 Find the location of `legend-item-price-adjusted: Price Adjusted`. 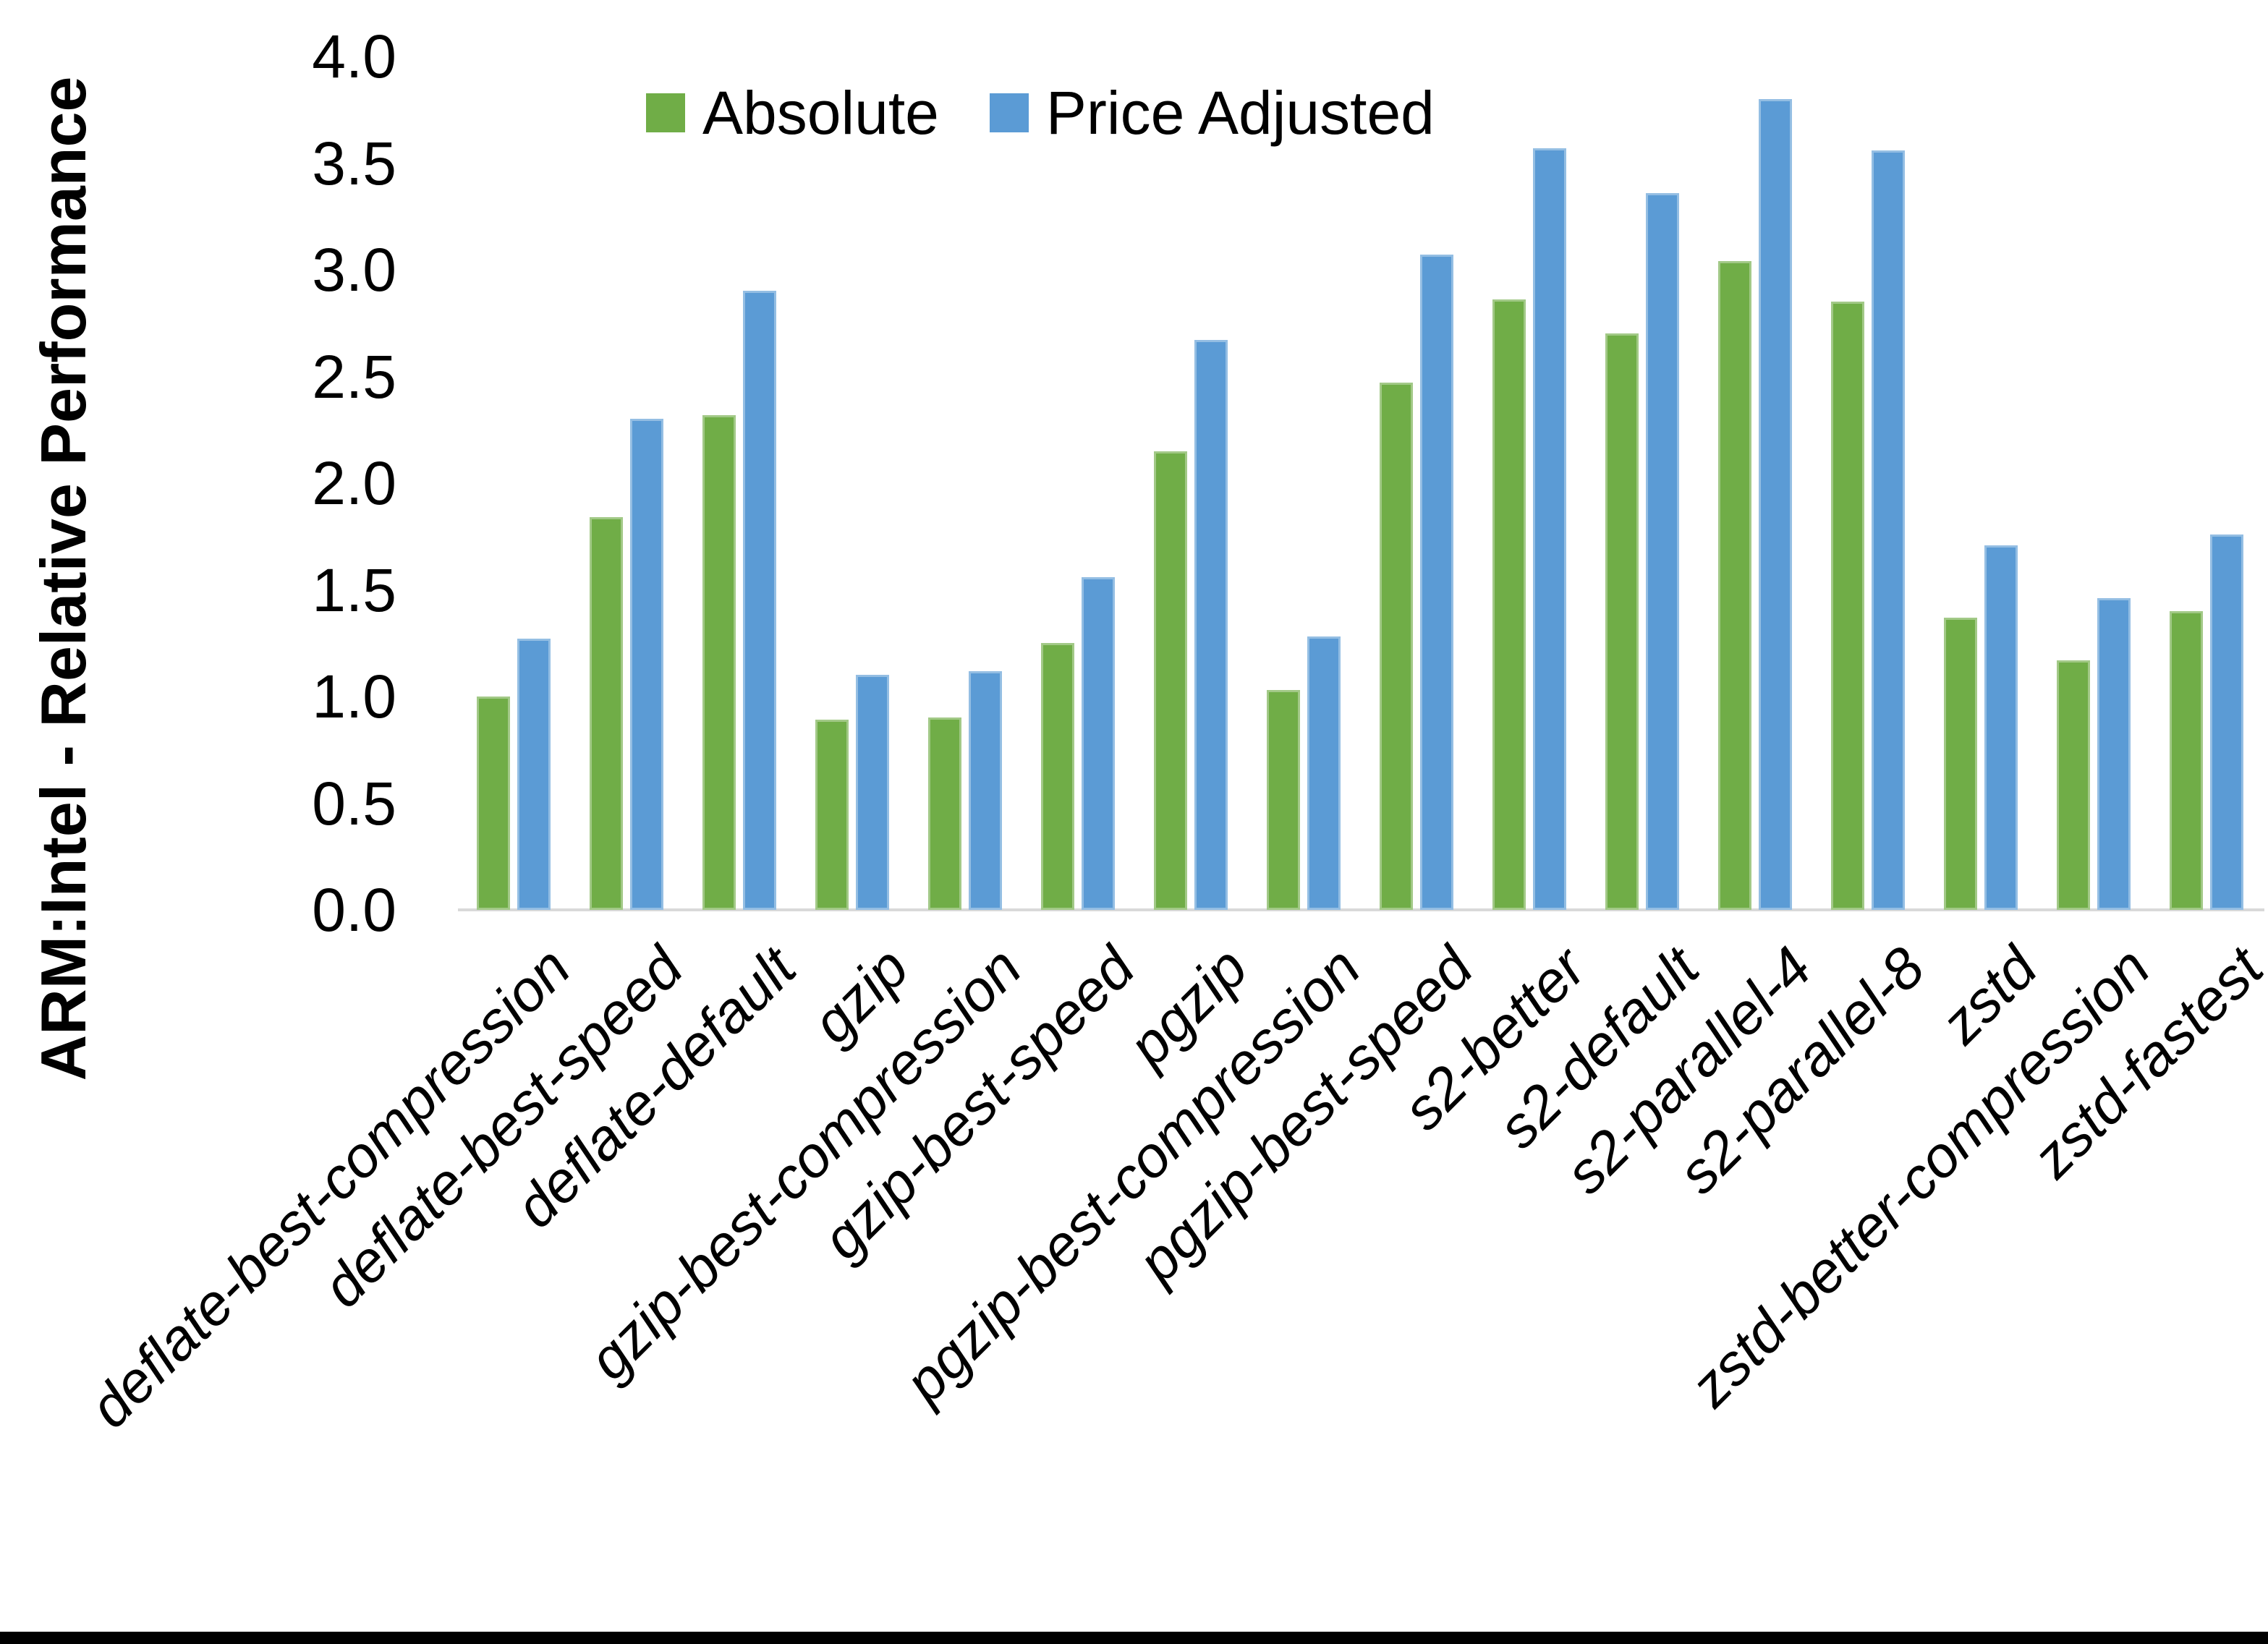

legend-item-price-adjusted: Price Adjusted is located at coordinates (1212, 113).